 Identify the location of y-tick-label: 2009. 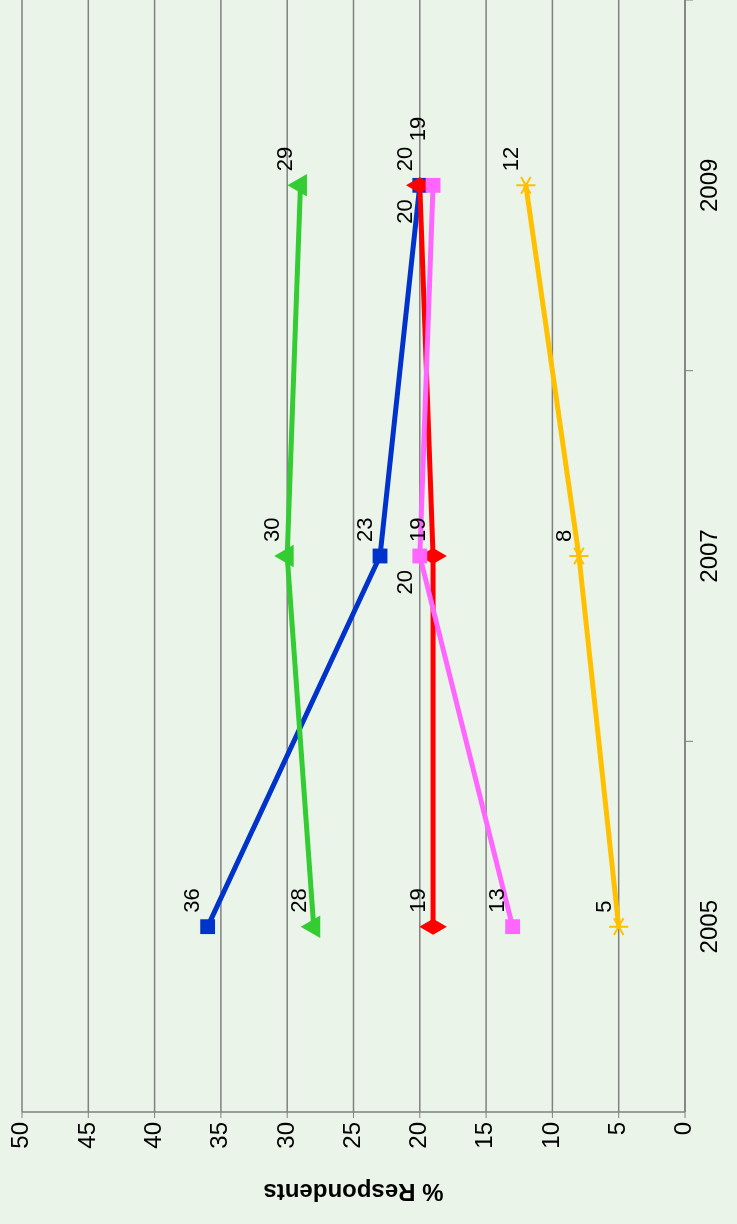
(708, 185).